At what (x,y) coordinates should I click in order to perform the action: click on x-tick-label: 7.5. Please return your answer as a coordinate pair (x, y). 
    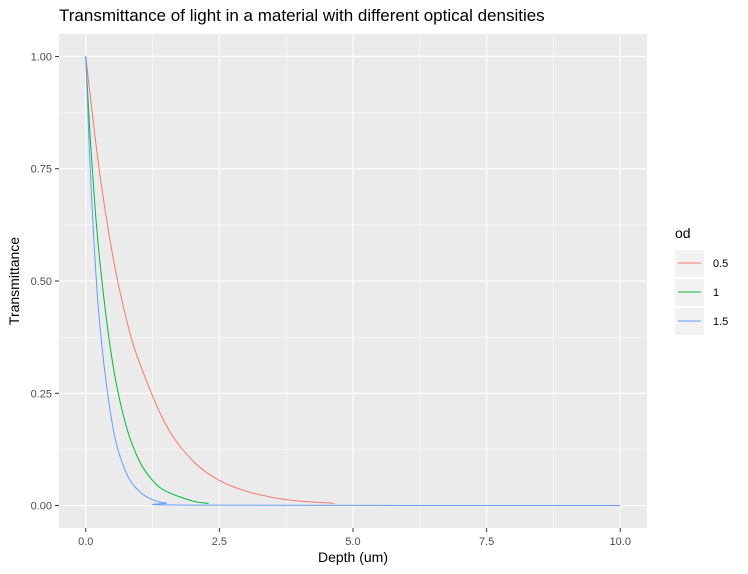
    Looking at the image, I should click on (486, 542).